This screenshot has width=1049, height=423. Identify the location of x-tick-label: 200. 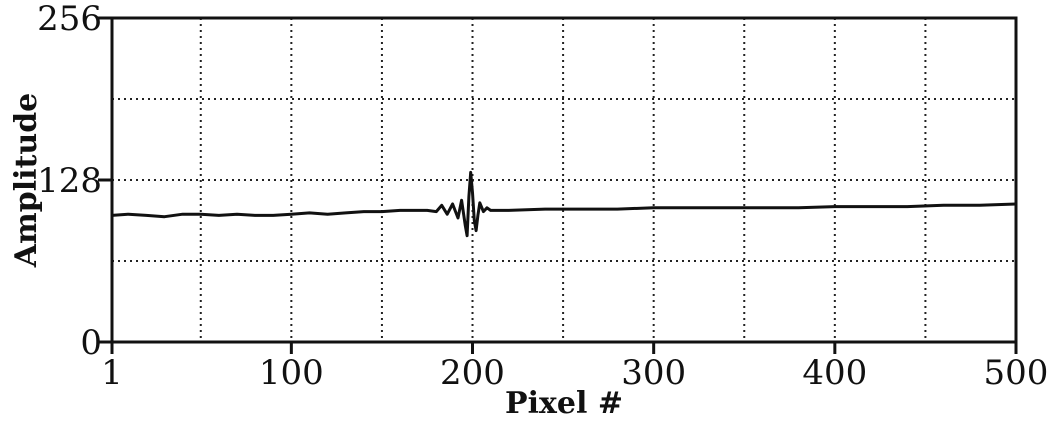
(472, 373).